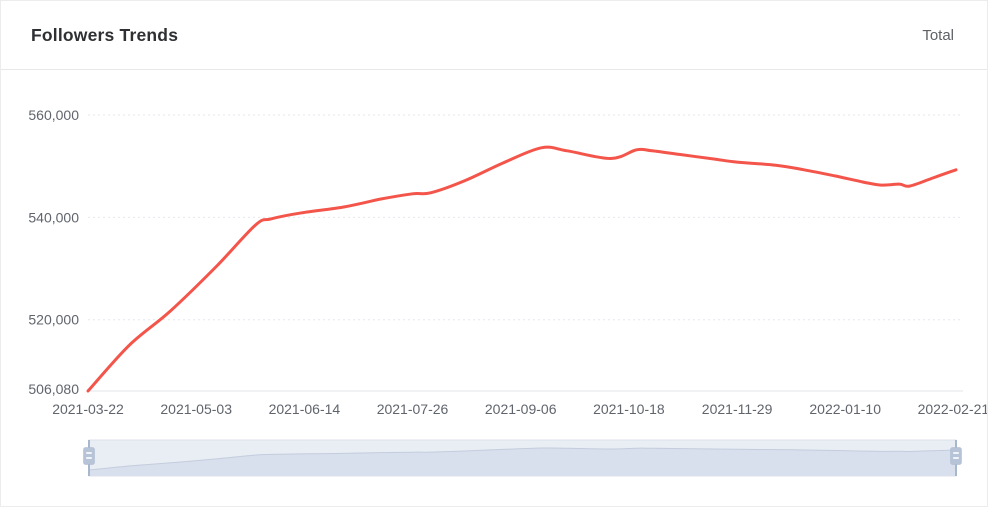  Describe the element at coordinates (413, 409) in the screenshot. I see `x-axis-label: 2021-07-26` at that location.